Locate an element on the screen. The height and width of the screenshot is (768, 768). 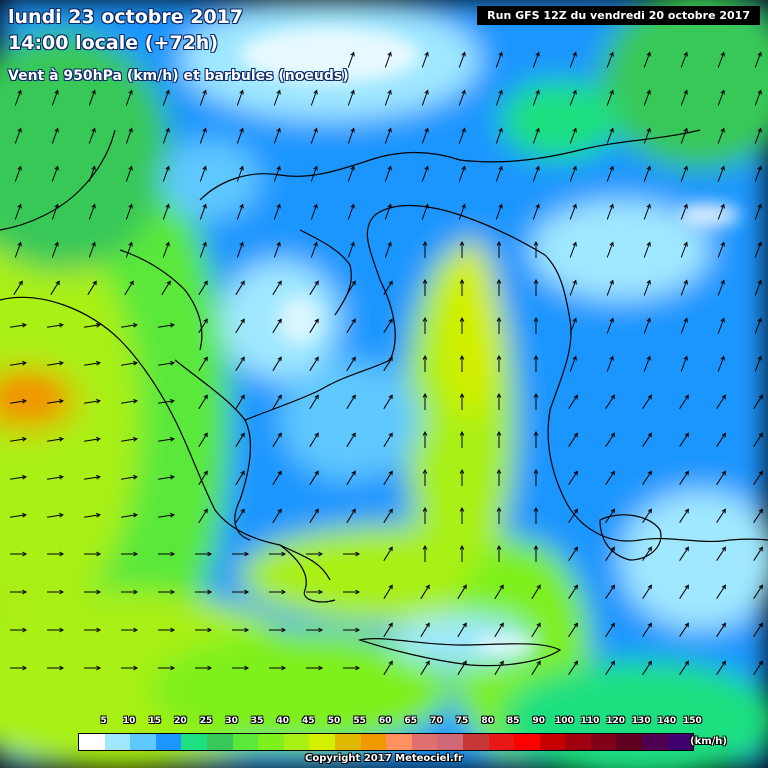
legend-value: 60 is located at coordinates (385, 721).